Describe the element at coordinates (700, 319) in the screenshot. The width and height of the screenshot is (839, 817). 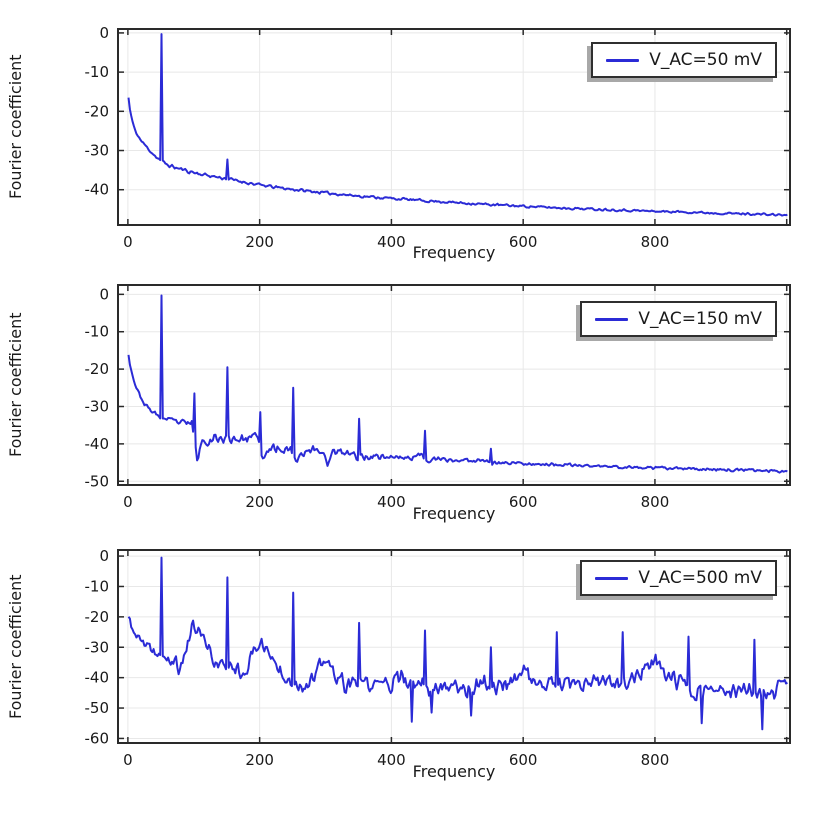
I see `legend-label: V_AC=150 mV` at that location.